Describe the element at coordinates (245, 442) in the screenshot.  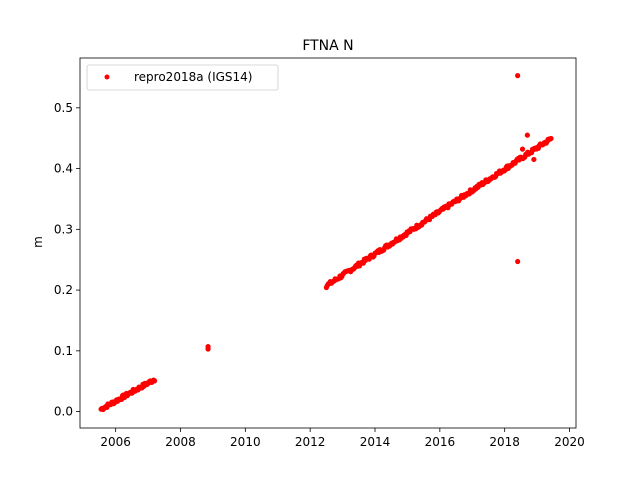
I see `x-tick-label: 2010` at that location.